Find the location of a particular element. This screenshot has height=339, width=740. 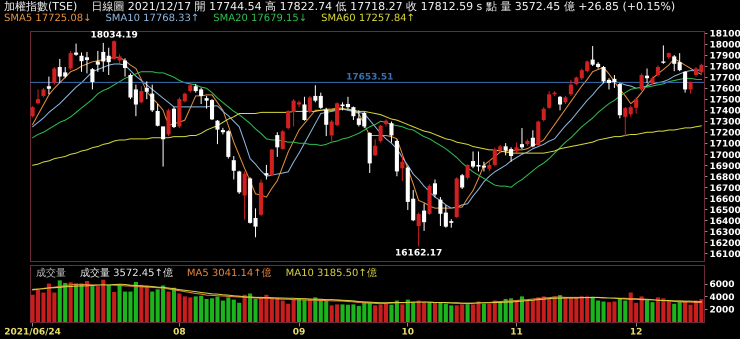

y-tick-label: 16600 is located at coordinates (725, 199).